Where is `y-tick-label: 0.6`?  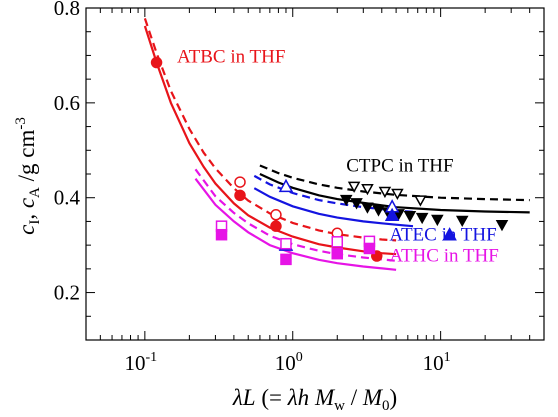
y-tick-label: 0.6 is located at coordinates (67, 103).